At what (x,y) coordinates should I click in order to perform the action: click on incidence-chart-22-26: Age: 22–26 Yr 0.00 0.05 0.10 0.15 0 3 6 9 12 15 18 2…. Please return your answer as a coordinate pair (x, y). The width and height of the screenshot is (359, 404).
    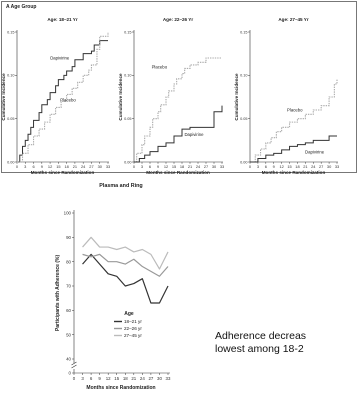
    Looking at the image, I should click on (171, 96).